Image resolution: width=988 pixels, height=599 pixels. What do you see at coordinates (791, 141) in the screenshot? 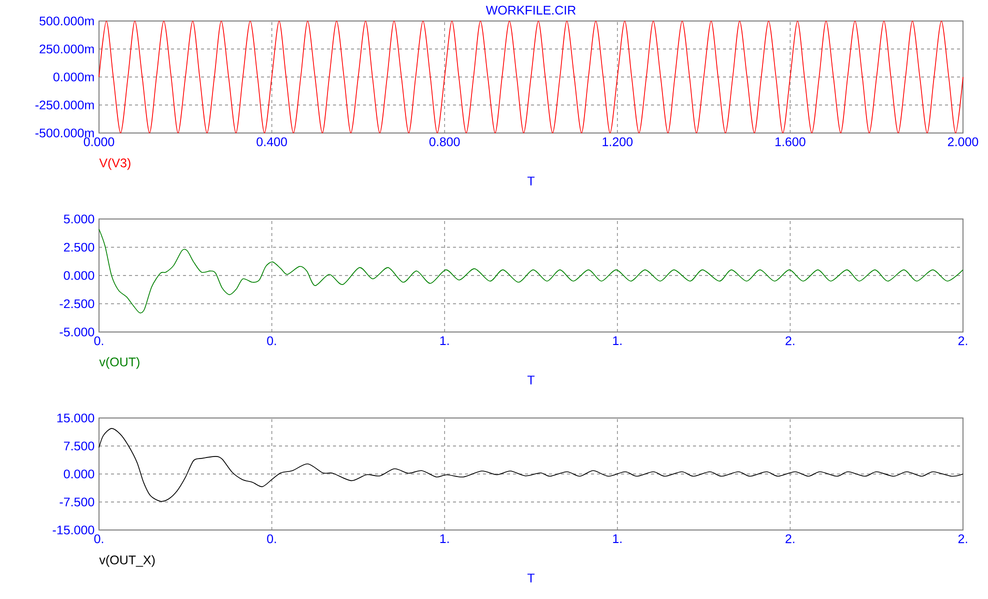
I see `x-tick-label: 1.600` at bounding box center [791, 141].